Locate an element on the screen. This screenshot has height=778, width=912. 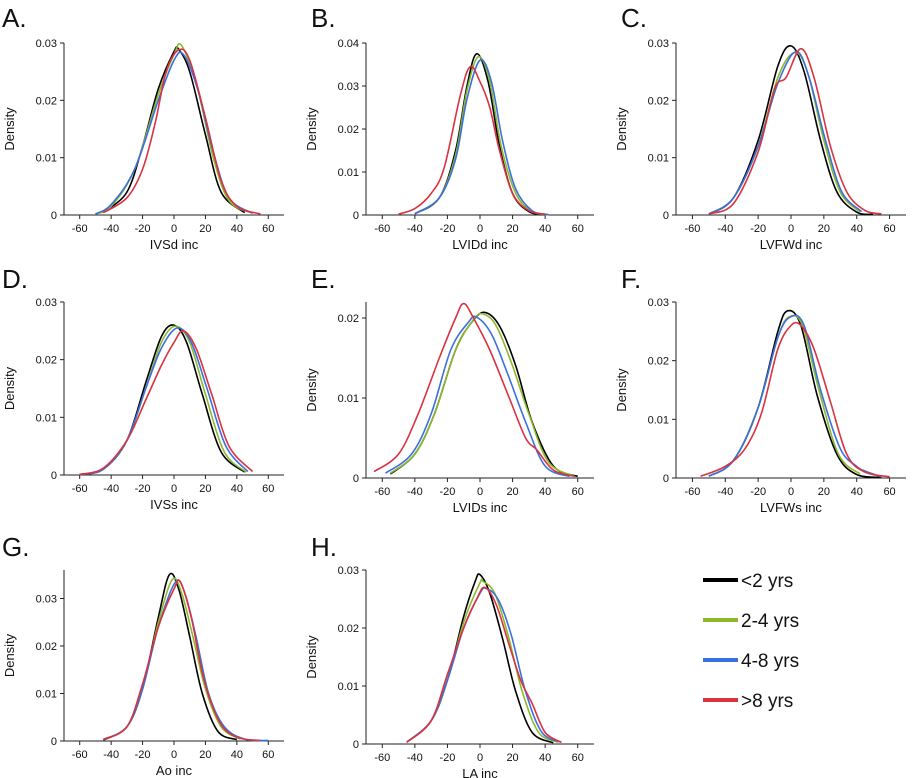
panel-letter: B. is located at coordinates (323, 18).